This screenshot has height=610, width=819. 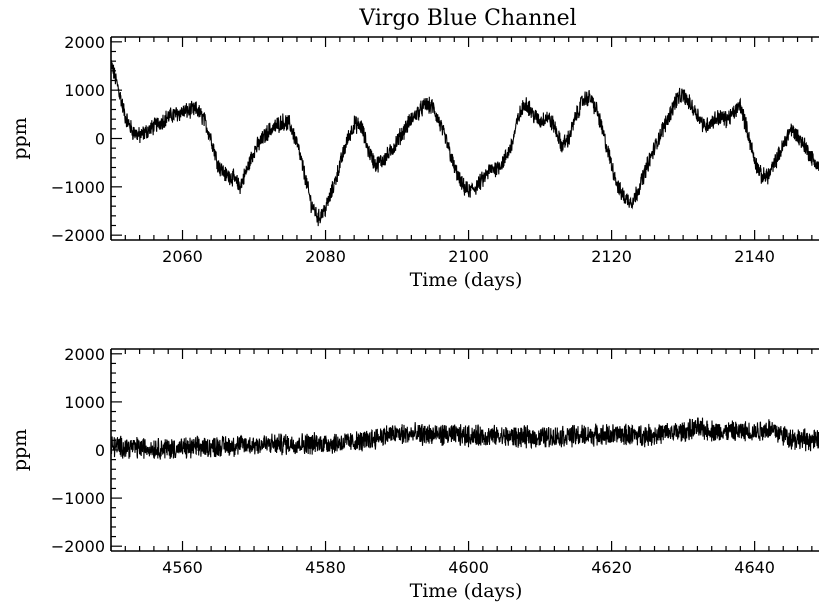 I want to click on x-tick-label: 4580, so click(x=325, y=567).